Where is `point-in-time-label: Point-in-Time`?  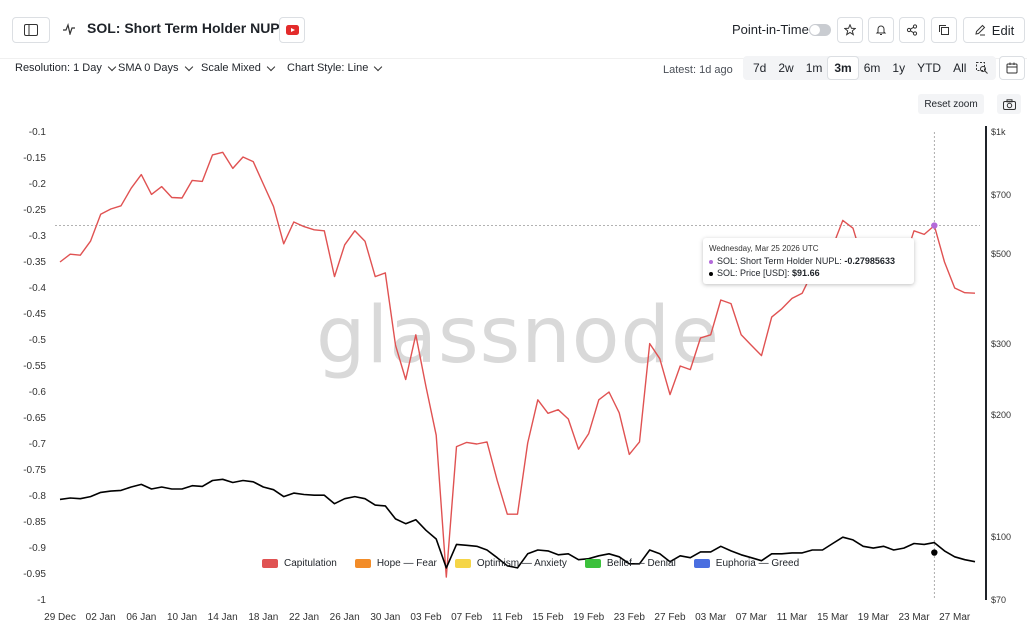
point-in-time-label: Point-in-Time is located at coordinates (770, 29).